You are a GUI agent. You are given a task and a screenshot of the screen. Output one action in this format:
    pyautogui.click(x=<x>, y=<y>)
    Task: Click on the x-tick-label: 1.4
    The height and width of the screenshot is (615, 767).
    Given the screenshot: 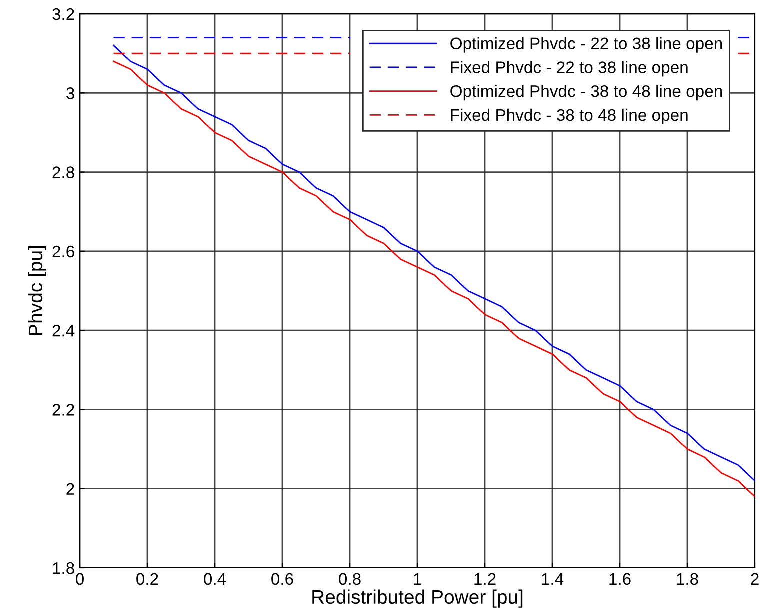 What is the action you would take?
    pyautogui.click(x=553, y=579)
    